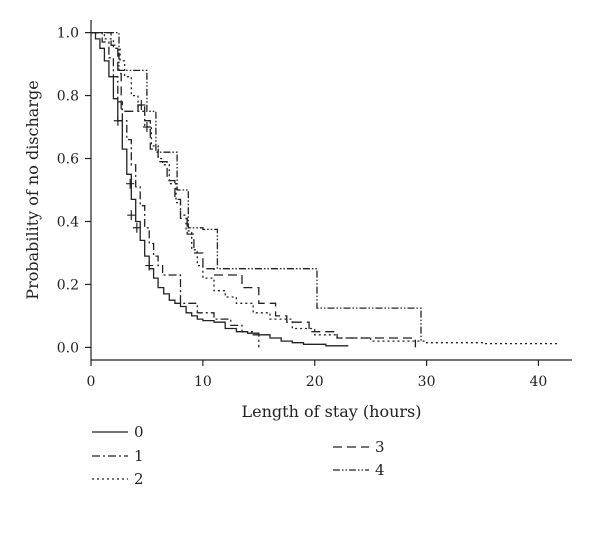  Describe the element at coordinates (539, 382) in the screenshot. I see `x-tick-label: 40` at that location.